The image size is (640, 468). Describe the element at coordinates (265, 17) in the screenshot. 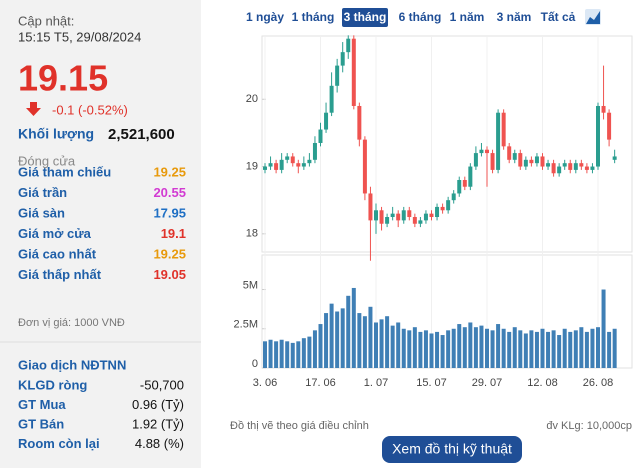

I see `range-button: 1 ngày` at that location.